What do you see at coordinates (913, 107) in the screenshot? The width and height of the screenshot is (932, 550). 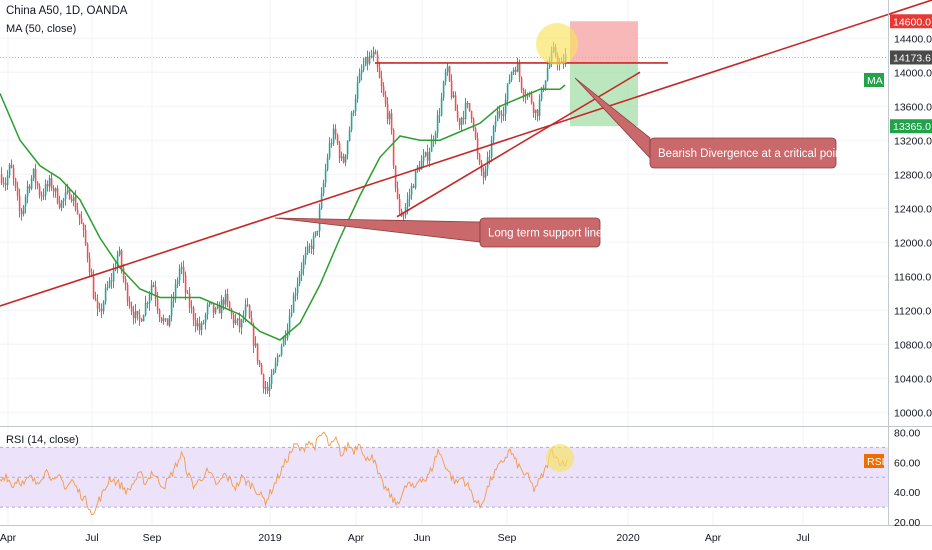 I see `price-tick-label: 13600.0` at bounding box center [913, 107].